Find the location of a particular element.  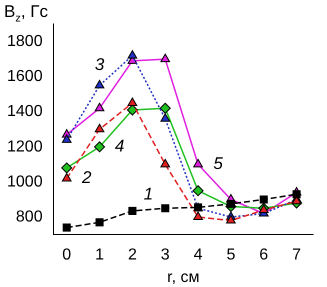

x-tick-label: 3 is located at coordinates (165, 255).